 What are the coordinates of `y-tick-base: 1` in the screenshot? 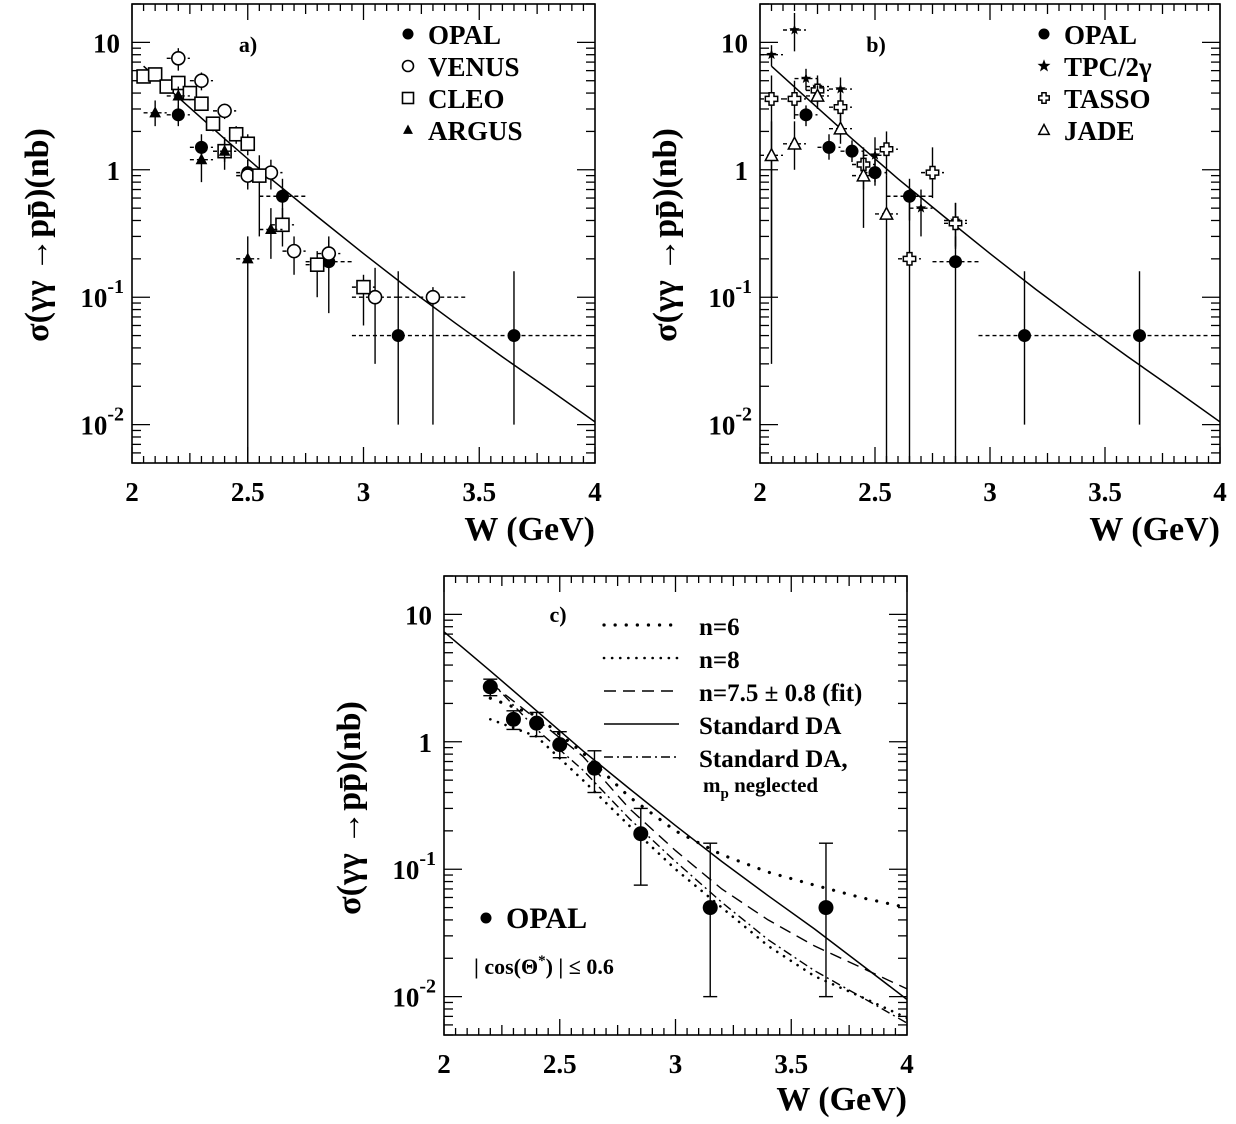 It's located at (114, 171).